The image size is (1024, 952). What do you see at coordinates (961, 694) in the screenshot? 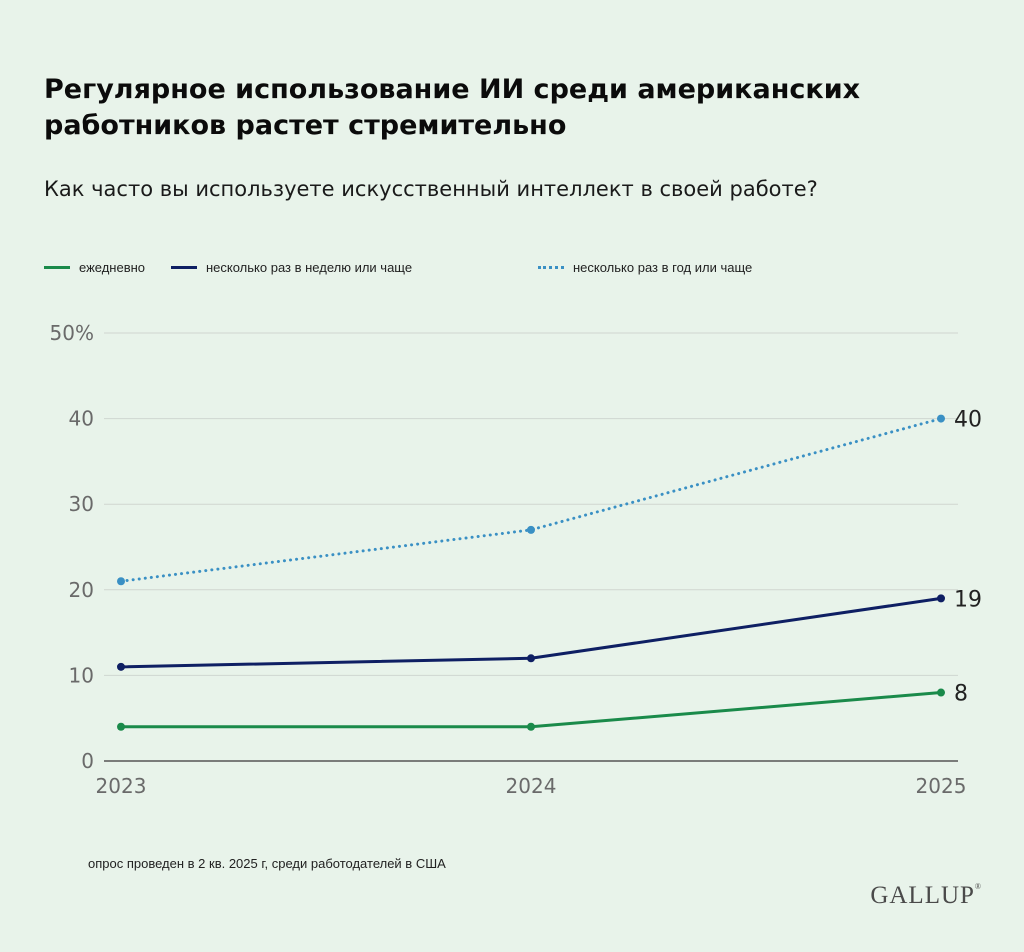
I see `end-value-label: 8` at bounding box center [961, 694].